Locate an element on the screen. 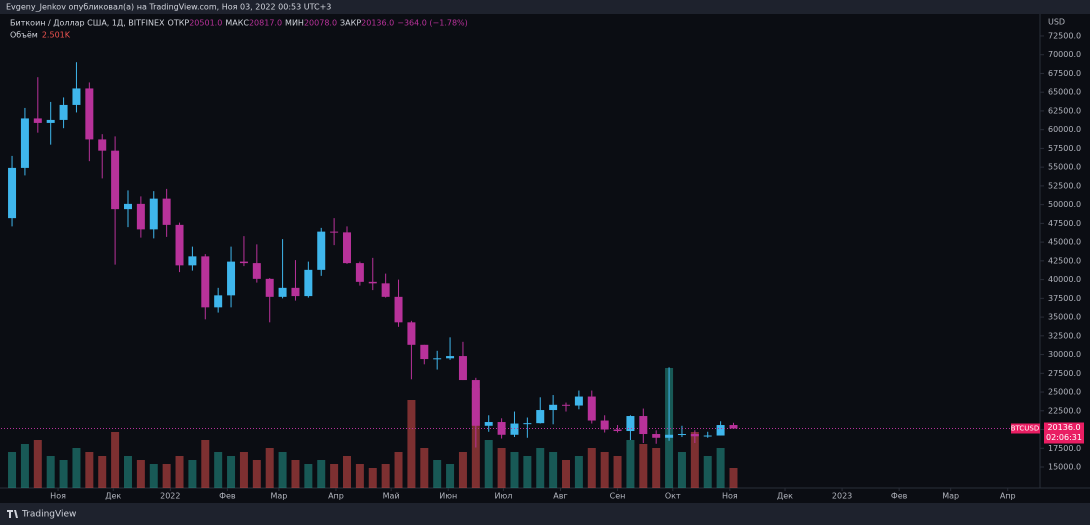 The height and width of the screenshot is (525, 1090). y-tick-label: 27500.0 is located at coordinates (1064, 373).